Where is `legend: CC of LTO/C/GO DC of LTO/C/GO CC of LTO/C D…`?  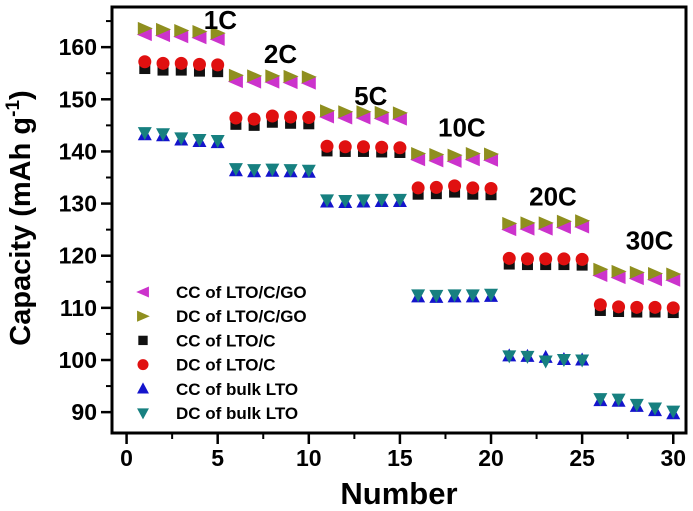 legend: CC of LTO/C/GO DC of LTO/C/GO CC of LTO/C D… is located at coordinates (221, 353).